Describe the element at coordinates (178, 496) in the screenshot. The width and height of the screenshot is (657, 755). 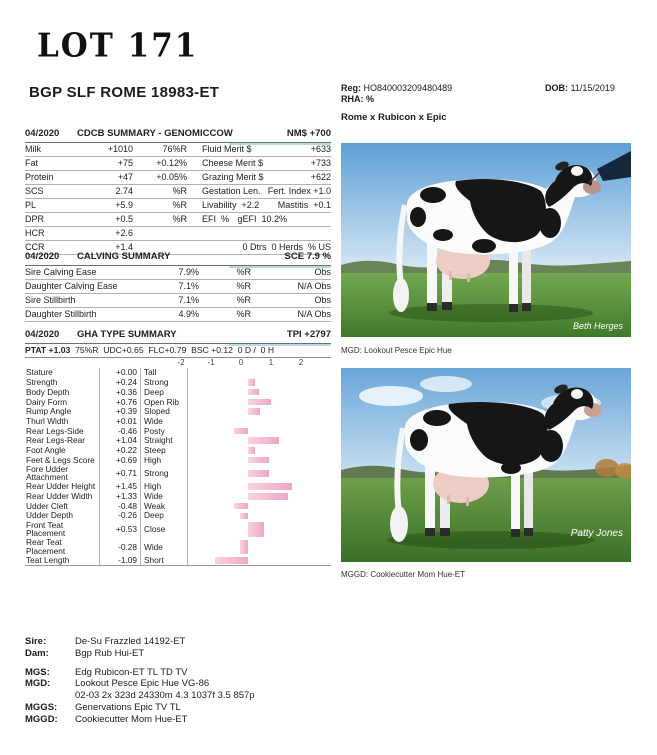
I see `trait-row: Rear Udder Width +1.33 Wide` at that location.